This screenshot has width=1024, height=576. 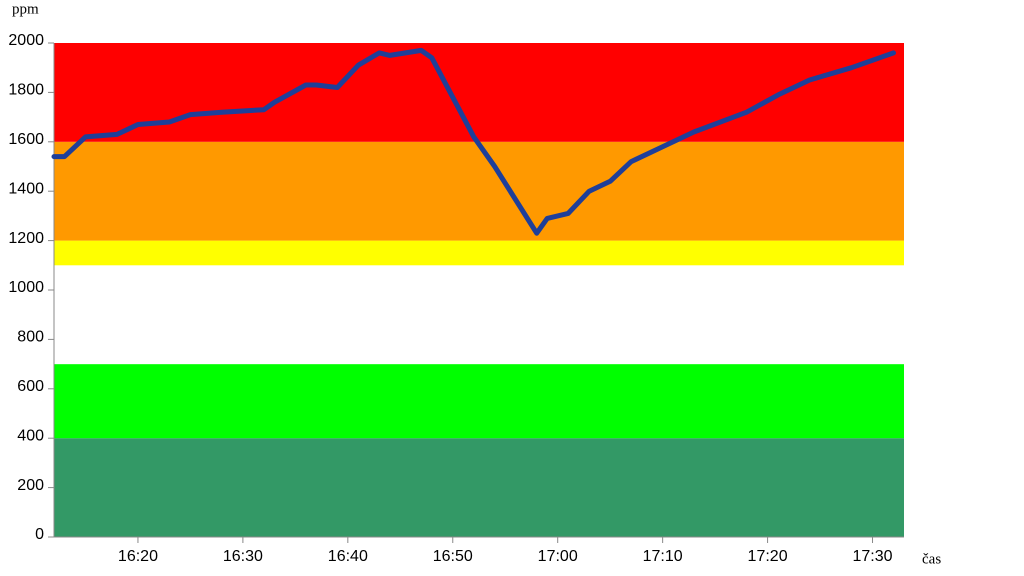 What do you see at coordinates (30, 435) in the screenshot?
I see `y-tick-label: 400` at bounding box center [30, 435].